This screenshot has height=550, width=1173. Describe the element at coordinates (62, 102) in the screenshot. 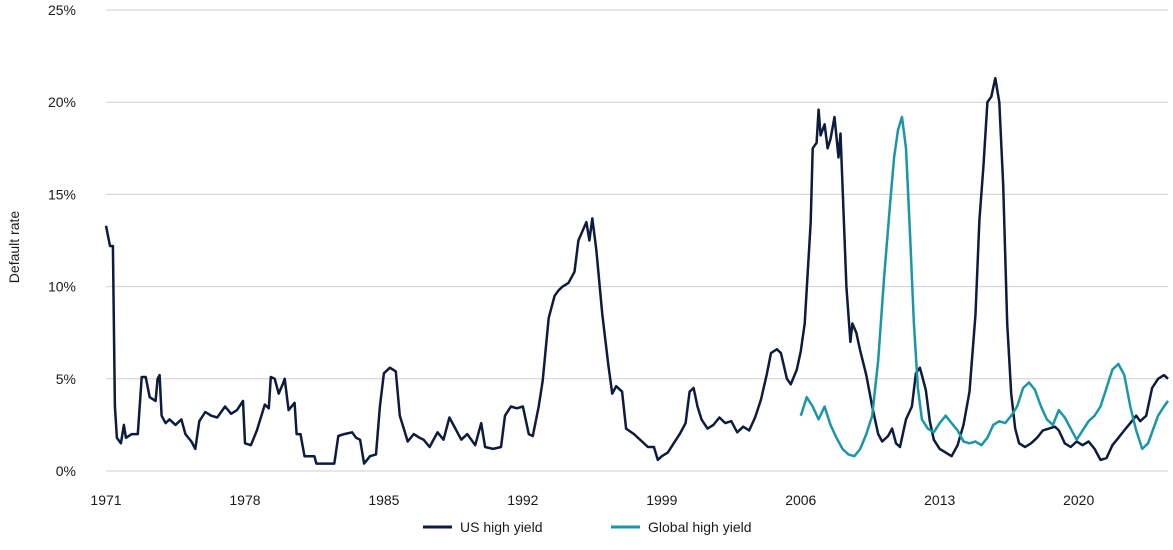

I see `y-tick-label: 20%` at that location.